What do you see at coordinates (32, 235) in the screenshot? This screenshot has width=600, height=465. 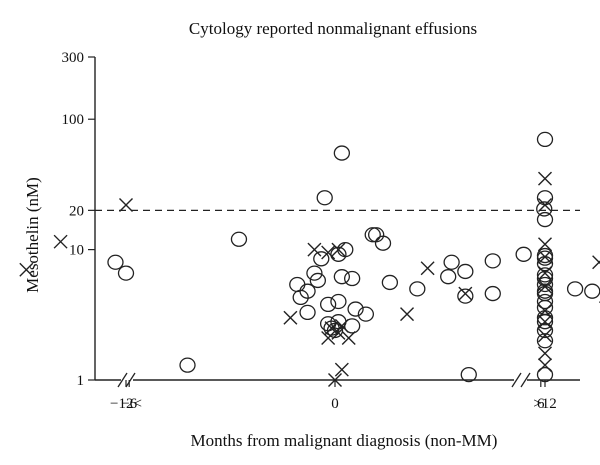 I see `y-axis-label: Mesothelin (nM)` at bounding box center [32, 235].